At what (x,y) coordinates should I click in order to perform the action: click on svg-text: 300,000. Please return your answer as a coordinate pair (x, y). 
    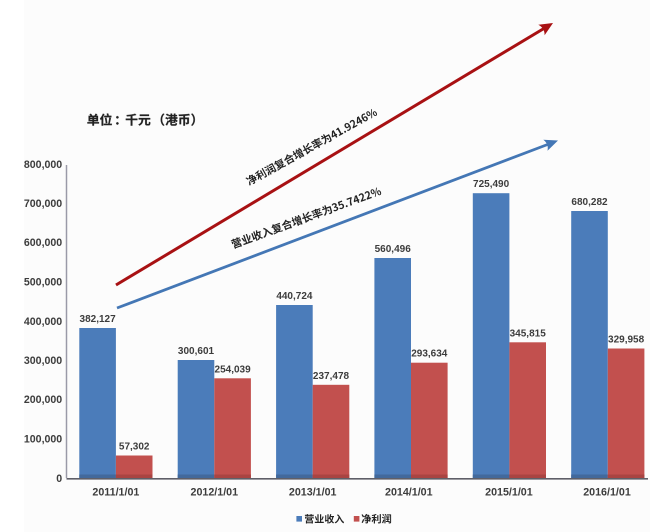
    Looking at the image, I should click on (43, 361).